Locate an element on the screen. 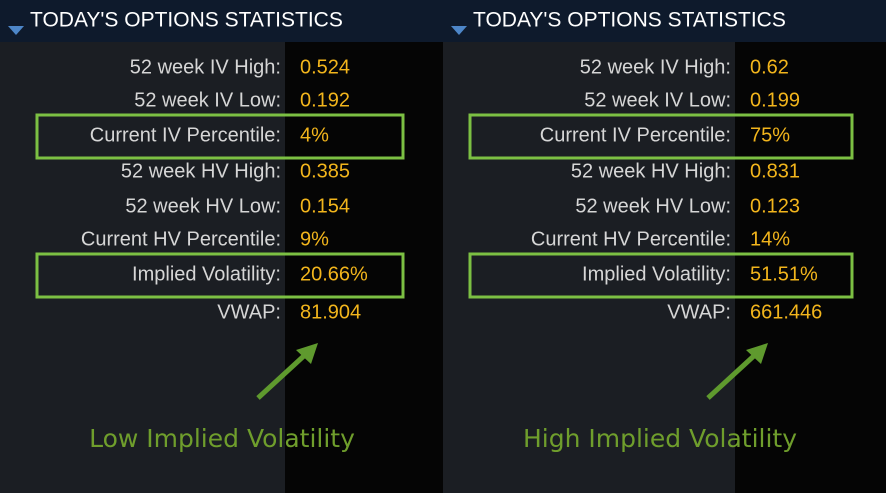 Image resolution: width=886 pixels, height=493 pixels. stat-value: 81.904 is located at coordinates (330, 312).